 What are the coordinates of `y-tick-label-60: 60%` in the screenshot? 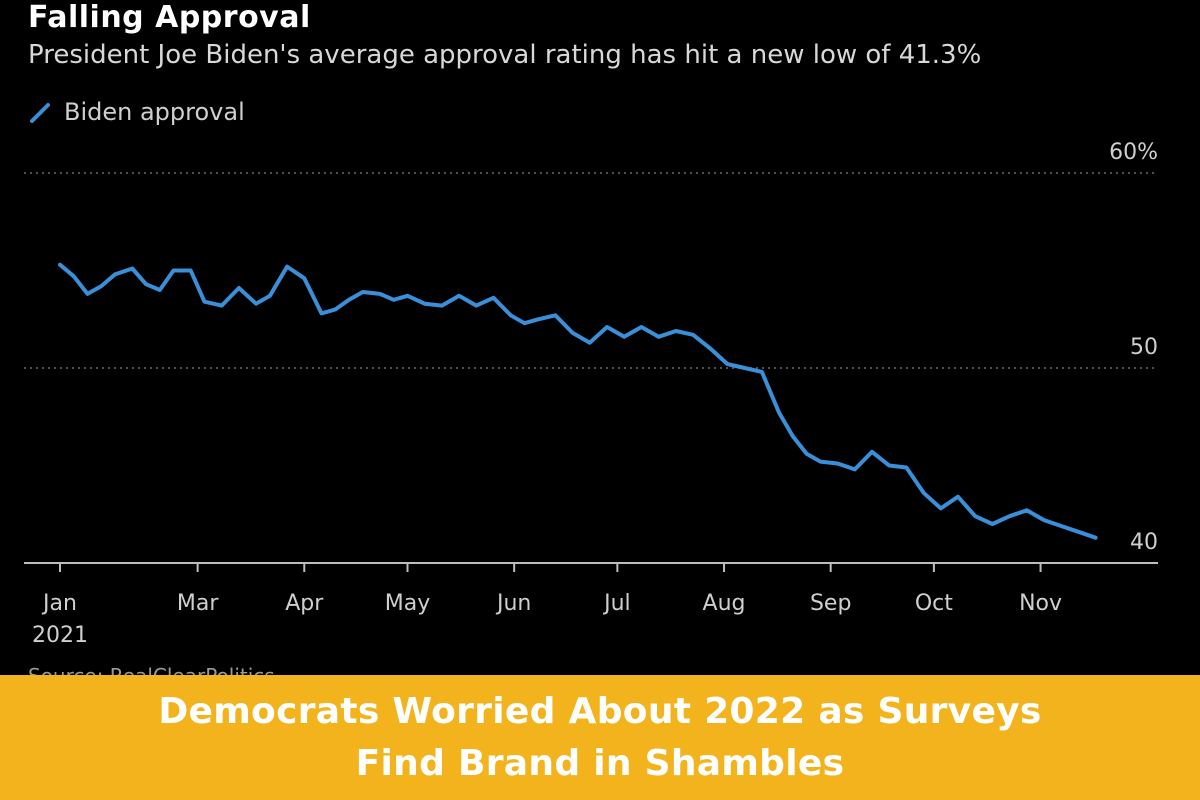 It's located at (1133, 152).